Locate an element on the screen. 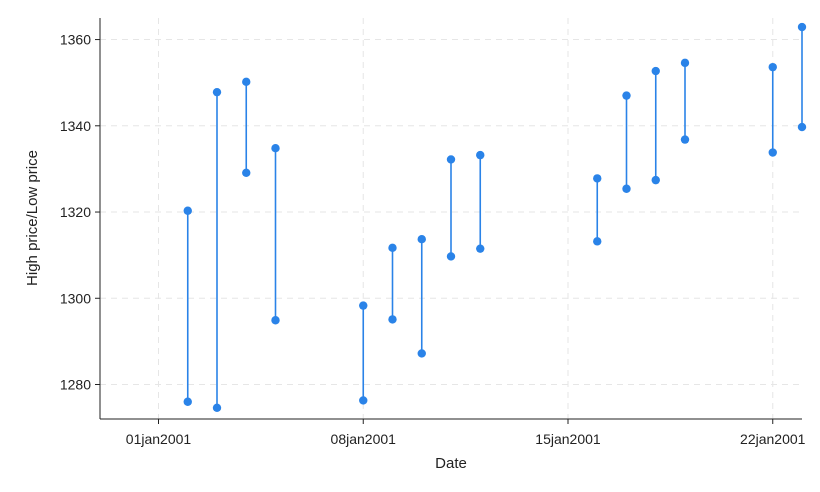 This screenshot has width=820, height=492. y-tick-label: 1280 is located at coordinates (75, 385).